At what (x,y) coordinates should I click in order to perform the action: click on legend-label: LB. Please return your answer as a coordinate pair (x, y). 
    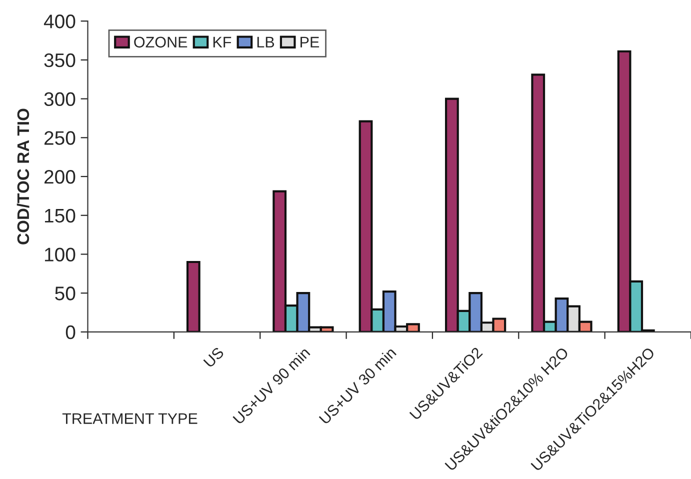
    Looking at the image, I should click on (265, 42).